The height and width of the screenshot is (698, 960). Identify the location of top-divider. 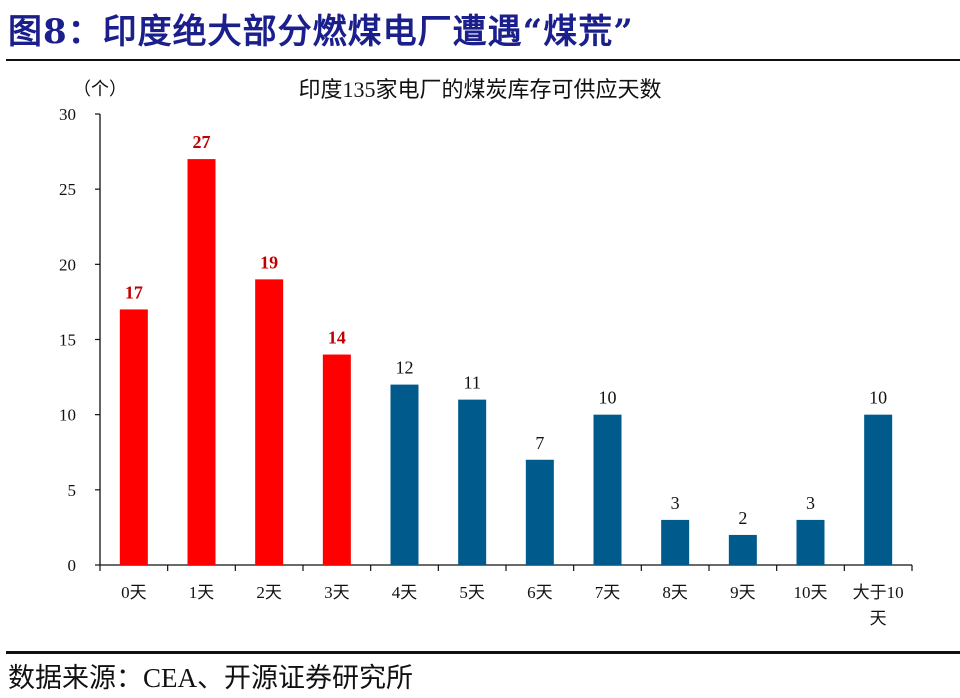
(483, 60).